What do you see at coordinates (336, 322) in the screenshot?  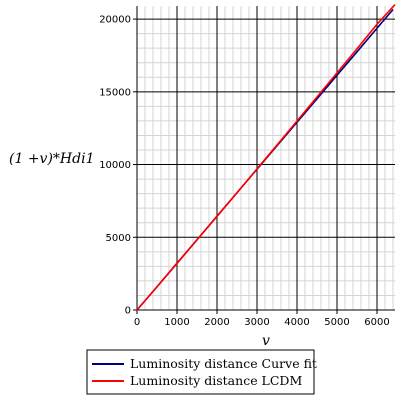 I see `x-tick-label: 5000` at bounding box center [336, 322].